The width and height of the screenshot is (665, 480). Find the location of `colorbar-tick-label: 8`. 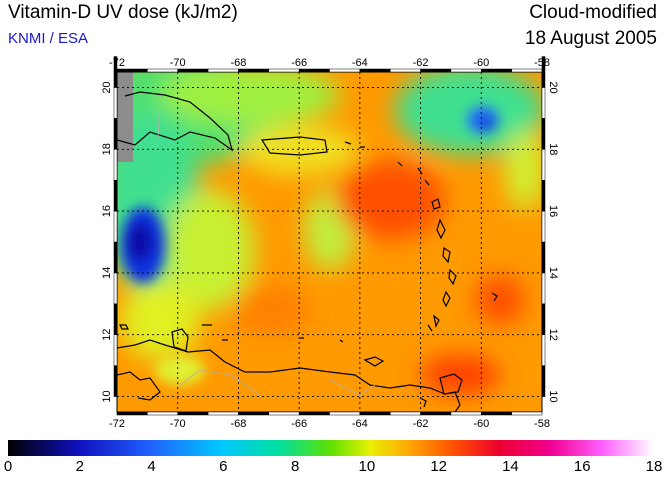

colorbar-tick-label: 8 is located at coordinates (295, 466).